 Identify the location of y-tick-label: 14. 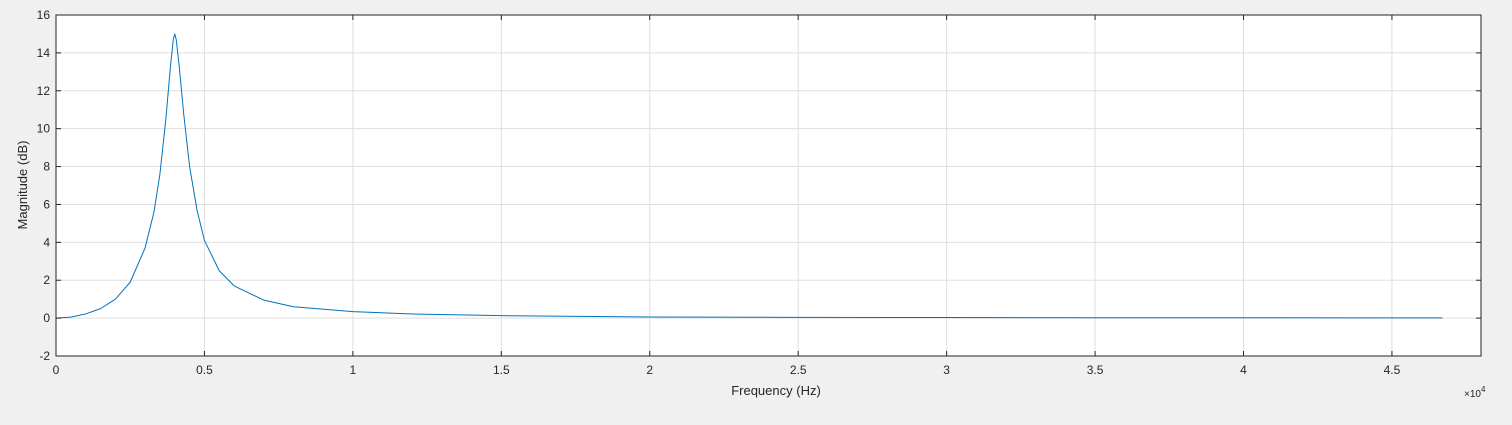
(44, 53).